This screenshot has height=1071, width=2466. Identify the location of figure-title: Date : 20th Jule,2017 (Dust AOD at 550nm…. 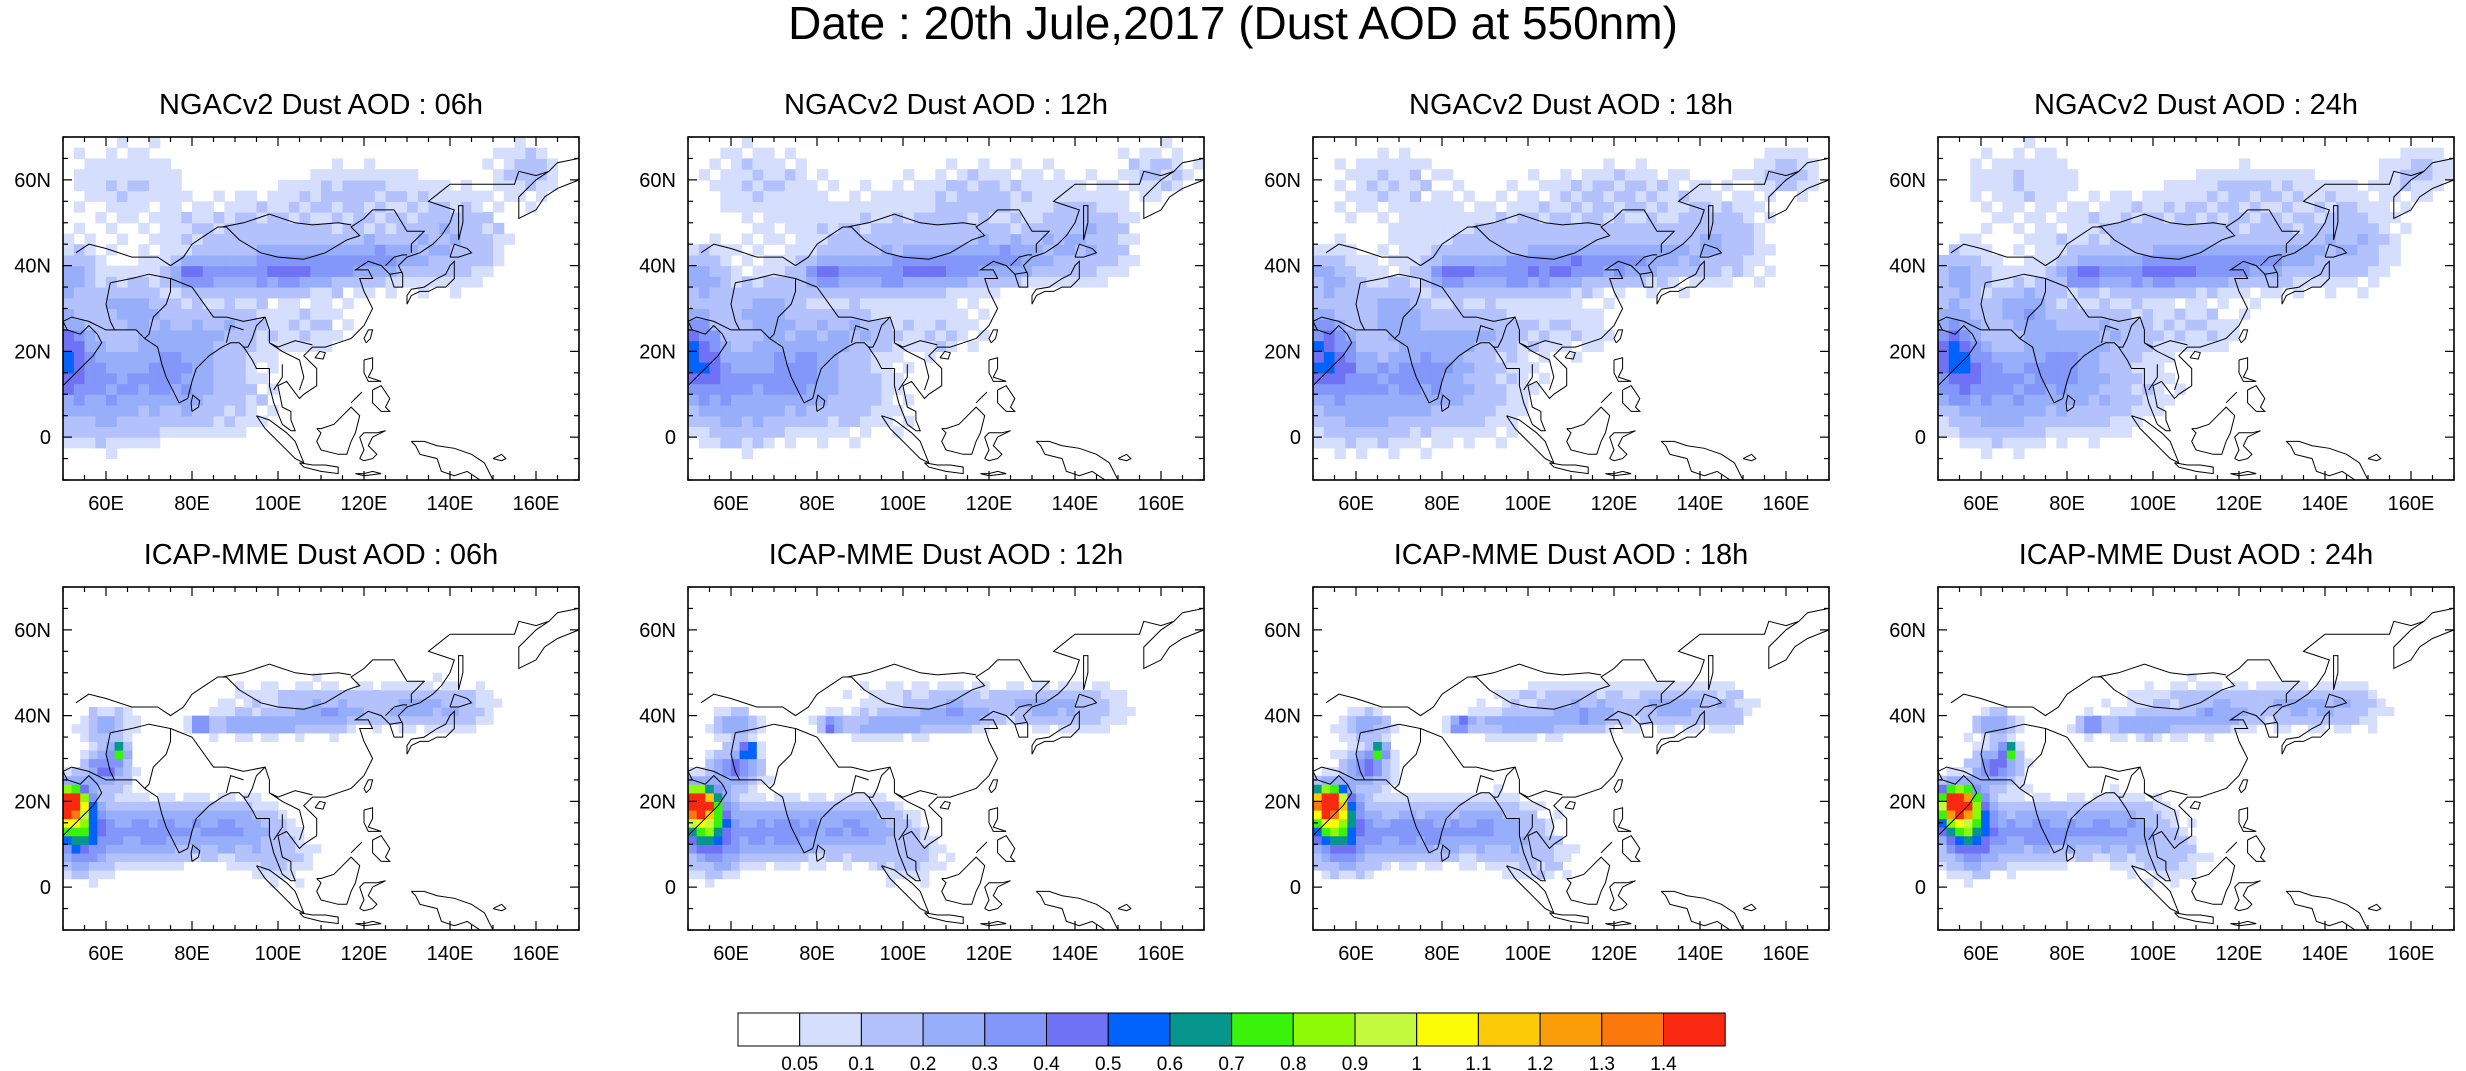
(1233, 24).